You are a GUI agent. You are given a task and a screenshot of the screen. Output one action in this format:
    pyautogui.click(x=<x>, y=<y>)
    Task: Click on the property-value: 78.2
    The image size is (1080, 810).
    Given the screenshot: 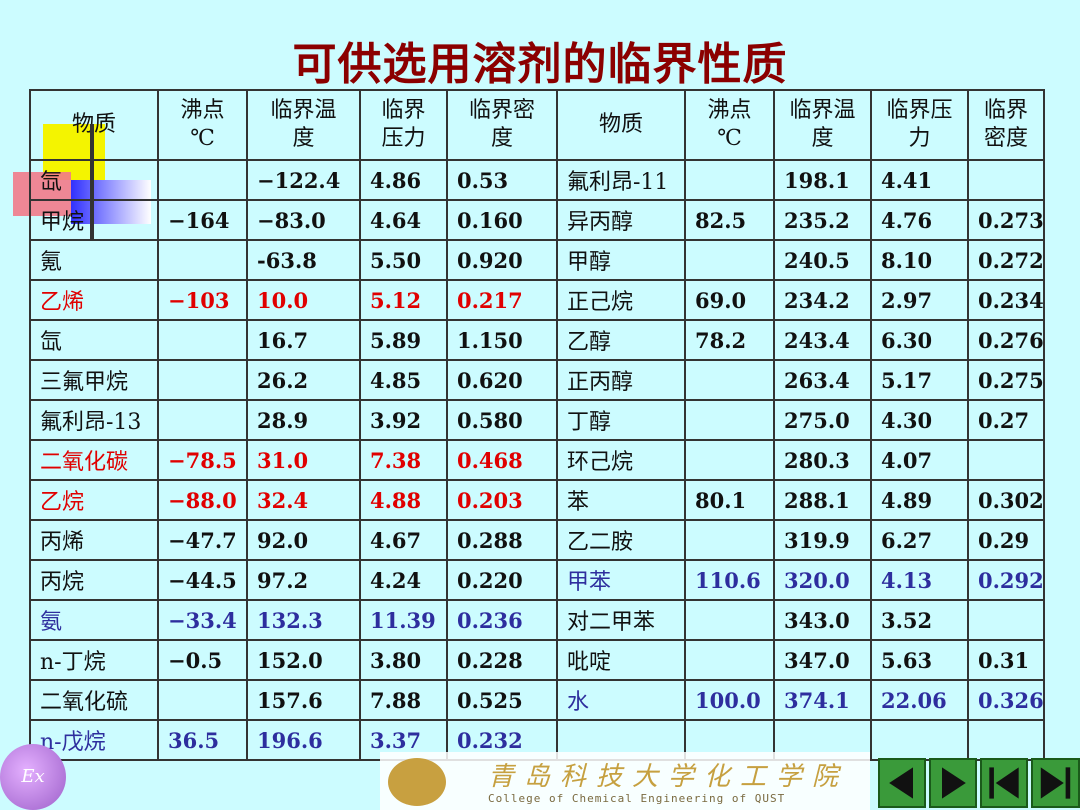 What is the action you would take?
    pyautogui.click(x=729, y=340)
    